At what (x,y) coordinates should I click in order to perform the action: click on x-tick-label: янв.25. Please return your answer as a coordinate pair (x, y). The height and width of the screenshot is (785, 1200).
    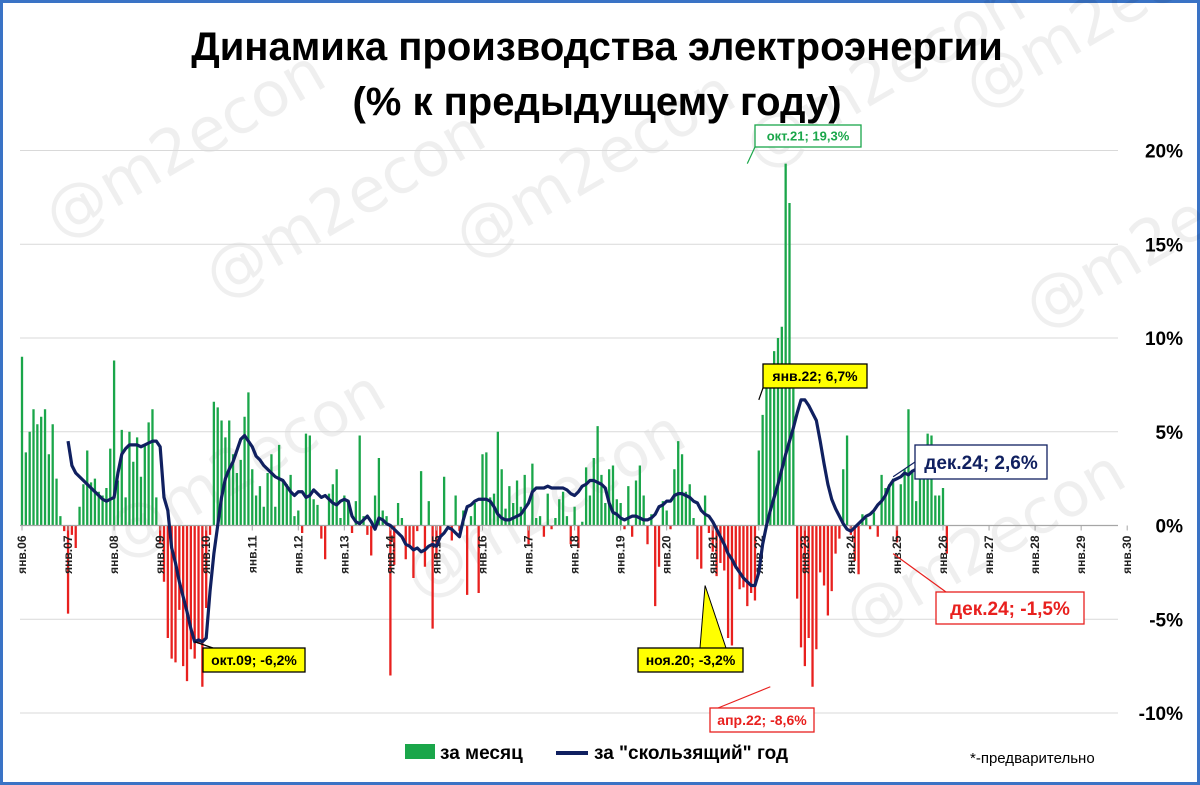
    Looking at the image, I should click on (897, 554).